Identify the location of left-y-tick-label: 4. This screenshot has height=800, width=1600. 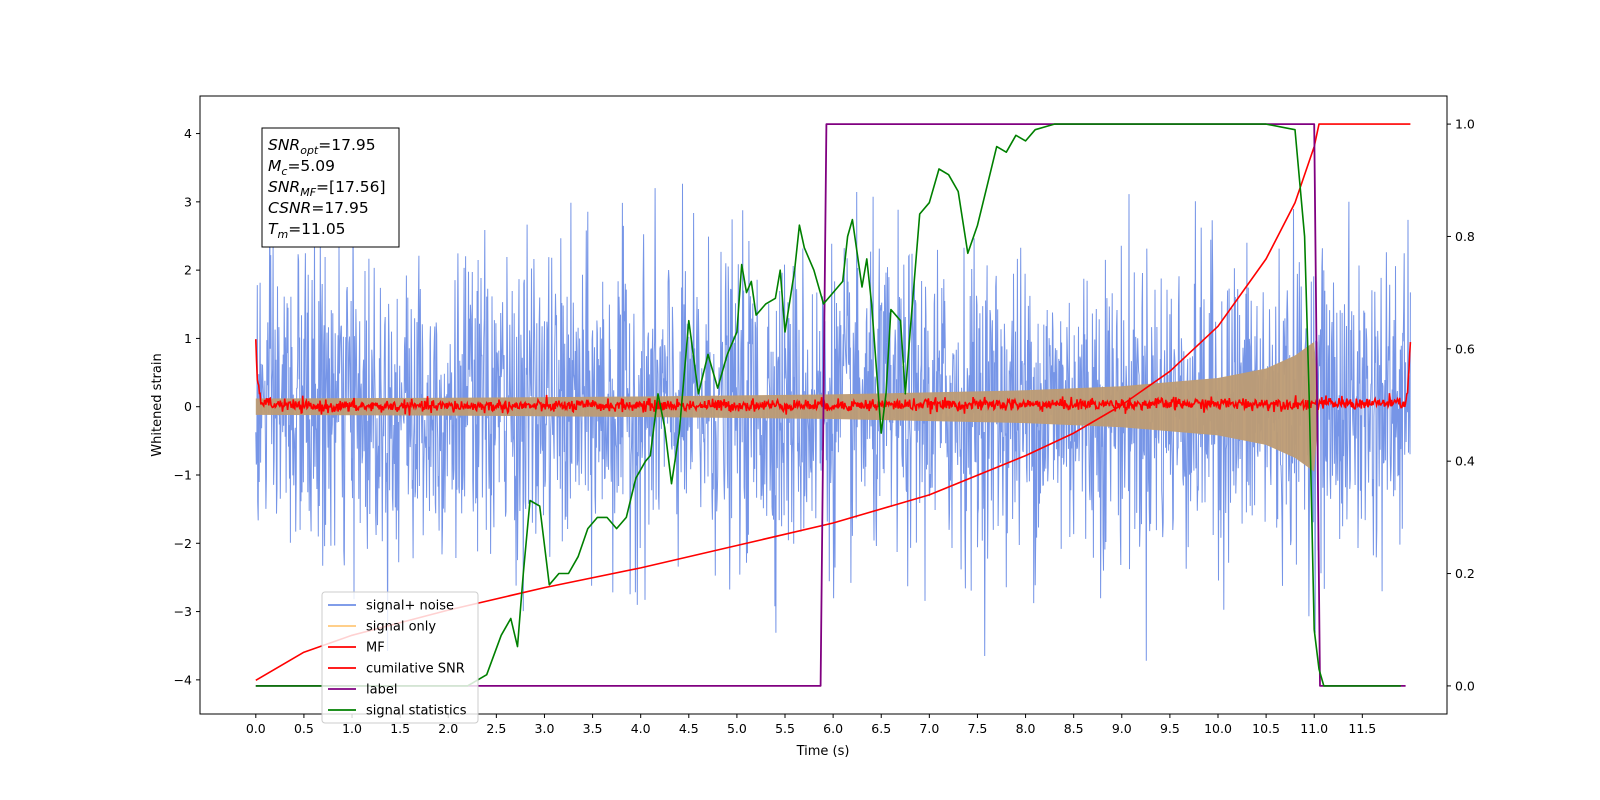
(188, 133).